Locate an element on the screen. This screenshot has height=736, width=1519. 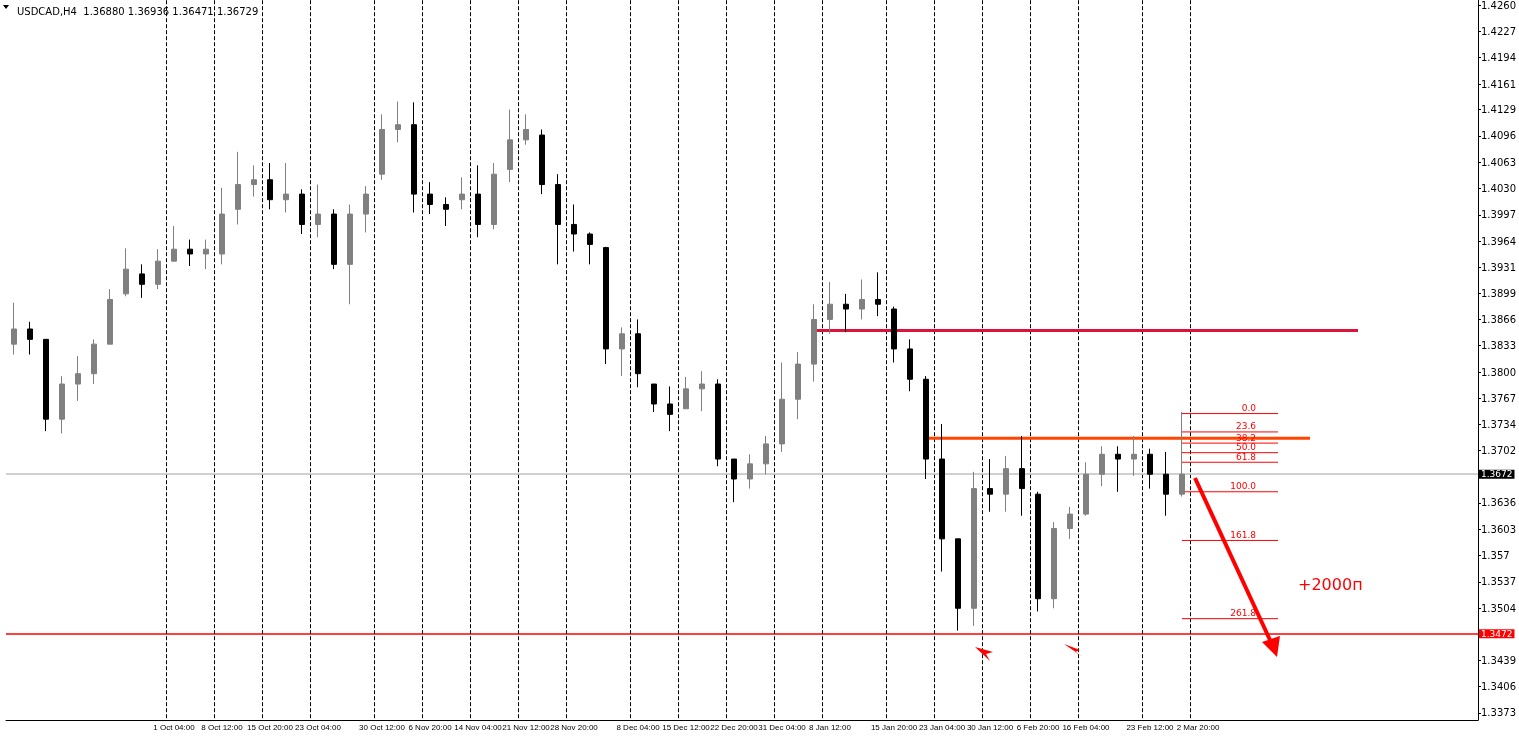
x-tick-label: 8 Dec 04:00 is located at coordinates (638, 727).